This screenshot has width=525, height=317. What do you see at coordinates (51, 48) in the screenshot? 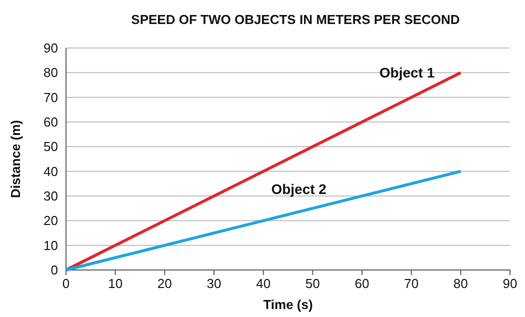
I see `y-tick-label: 90` at bounding box center [51, 48].